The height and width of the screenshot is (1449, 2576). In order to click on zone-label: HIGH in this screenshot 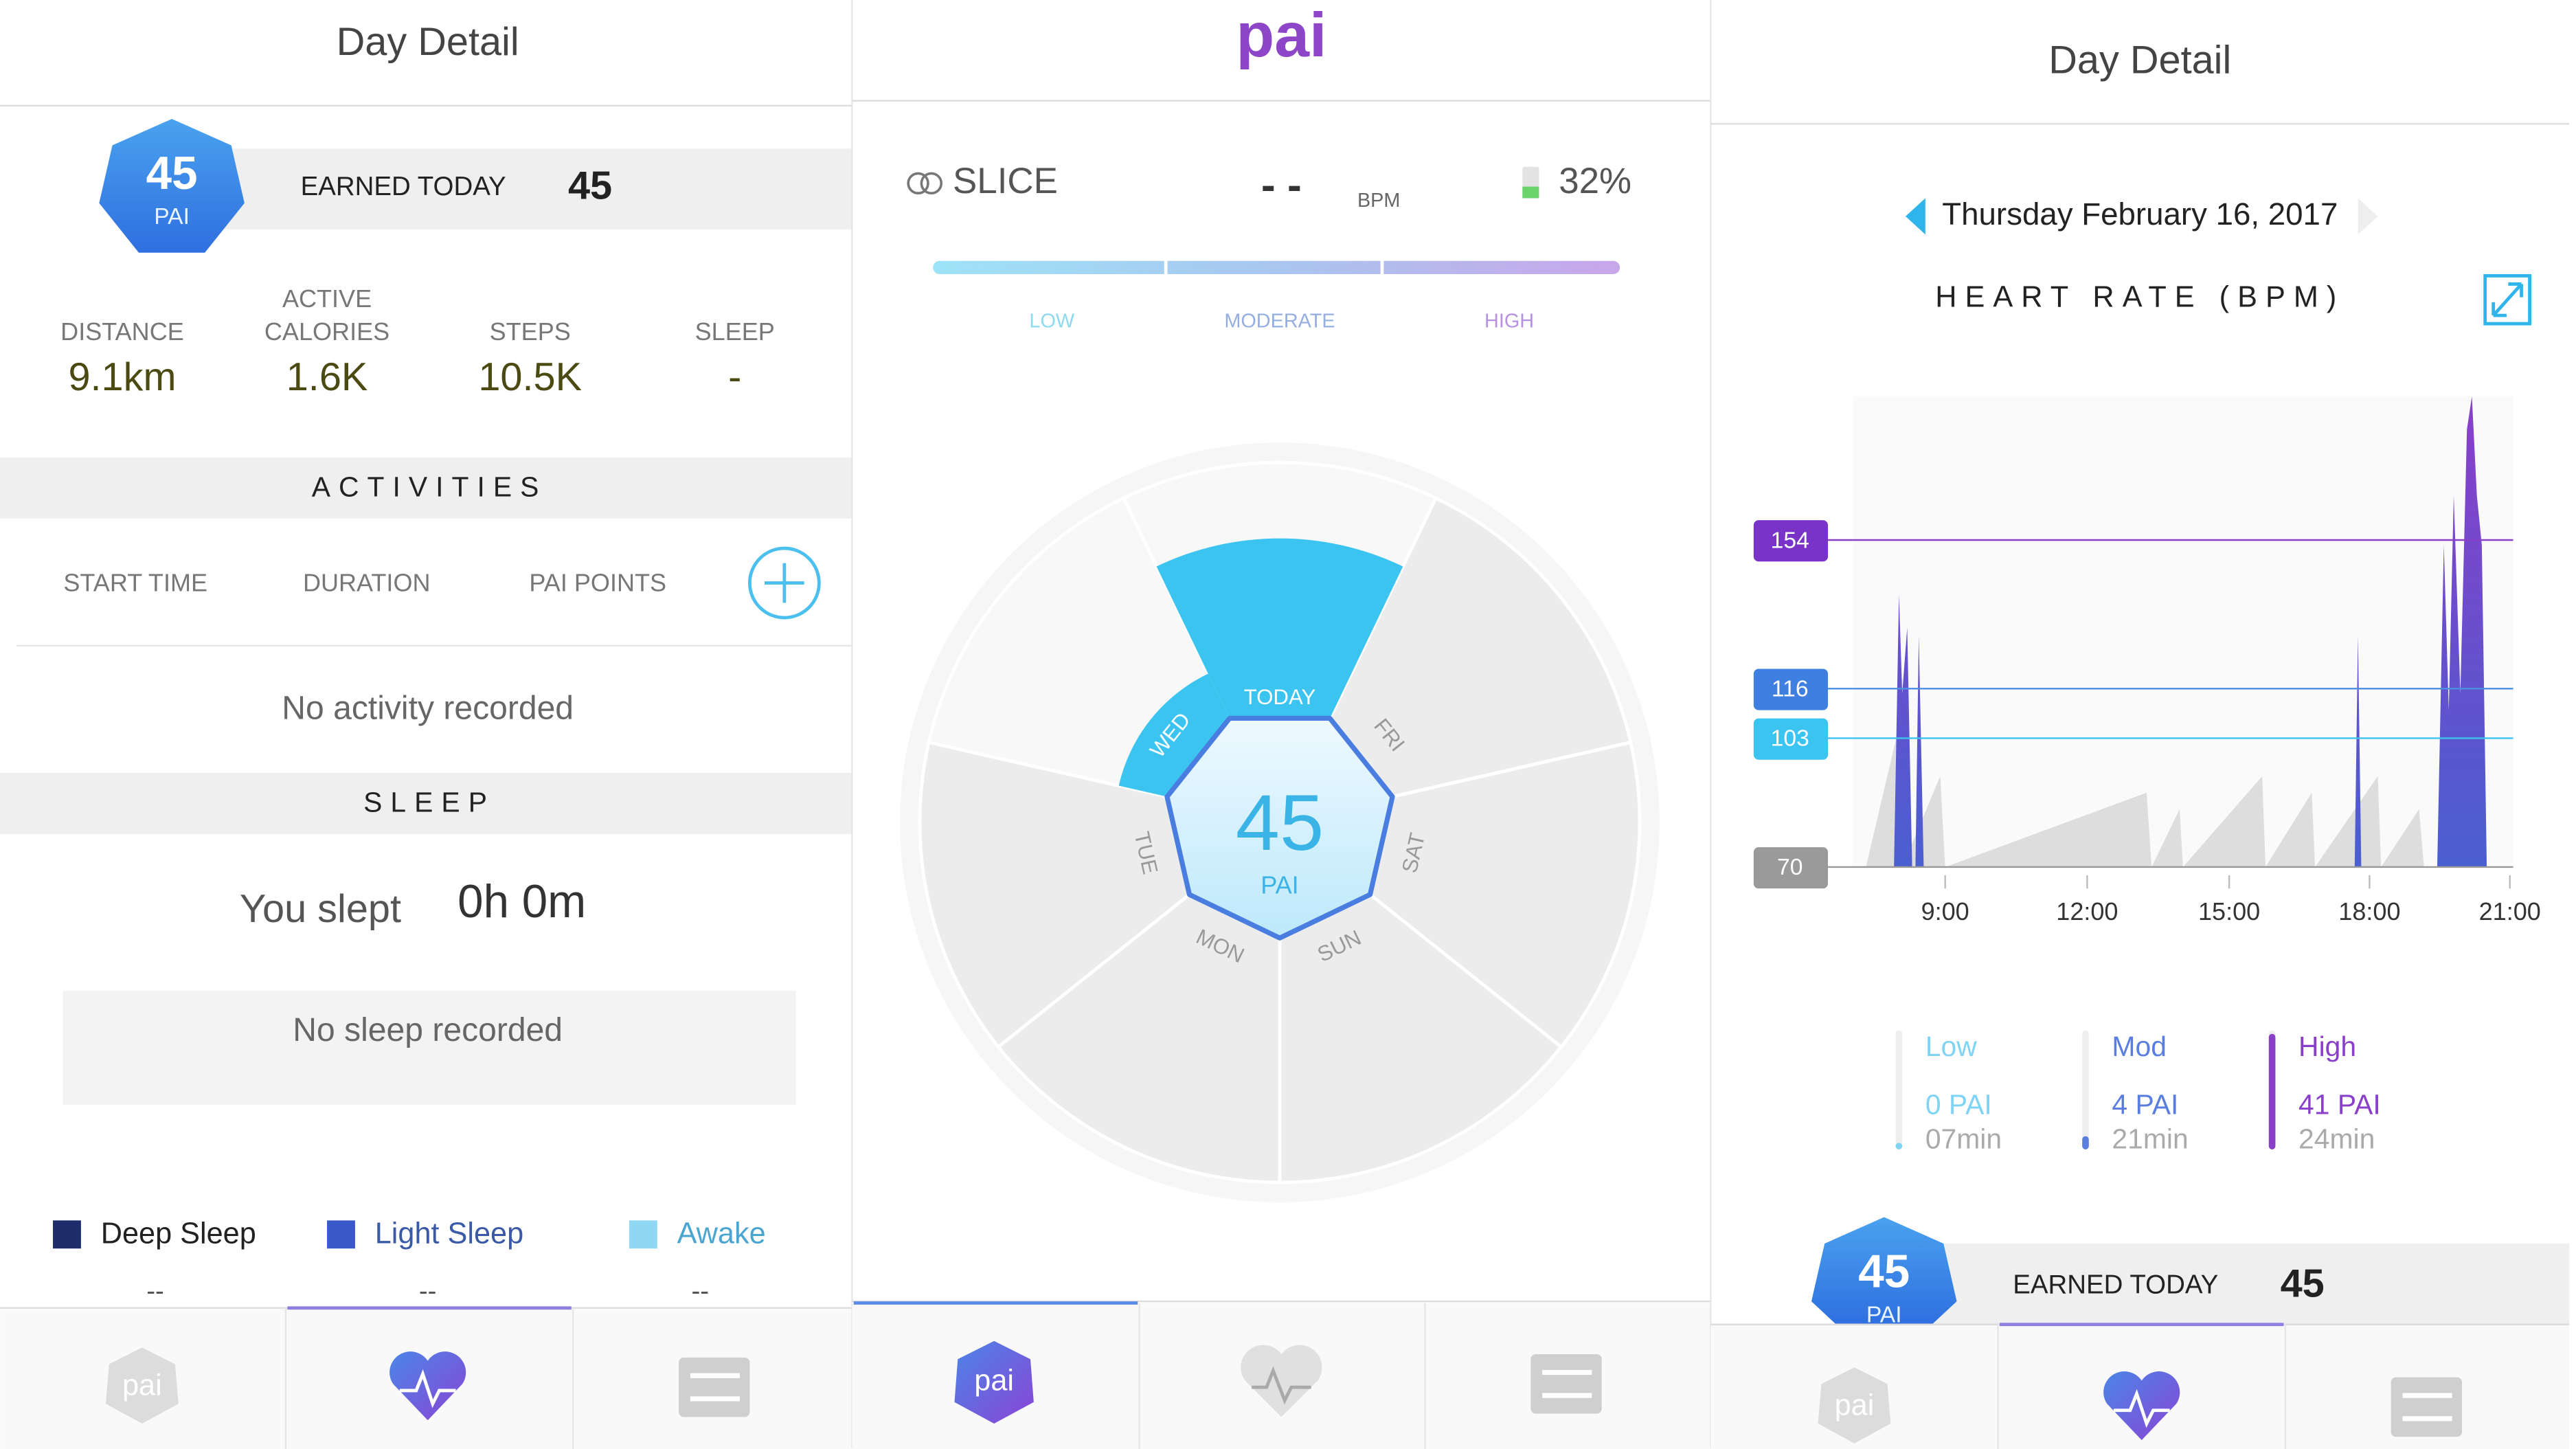, I will do `click(1509, 321)`.